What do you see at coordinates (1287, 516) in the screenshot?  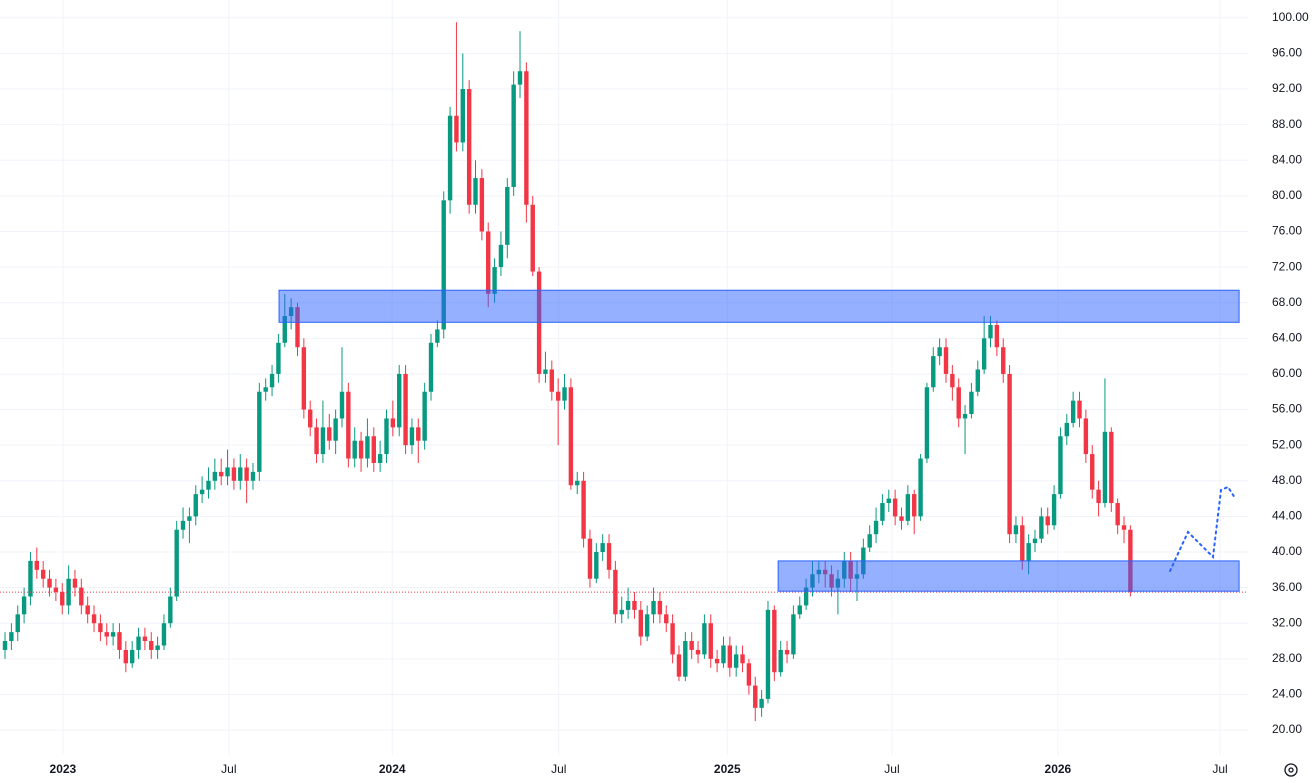 I see `y-tick-label: 44.00` at bounding box center [1287, 516].